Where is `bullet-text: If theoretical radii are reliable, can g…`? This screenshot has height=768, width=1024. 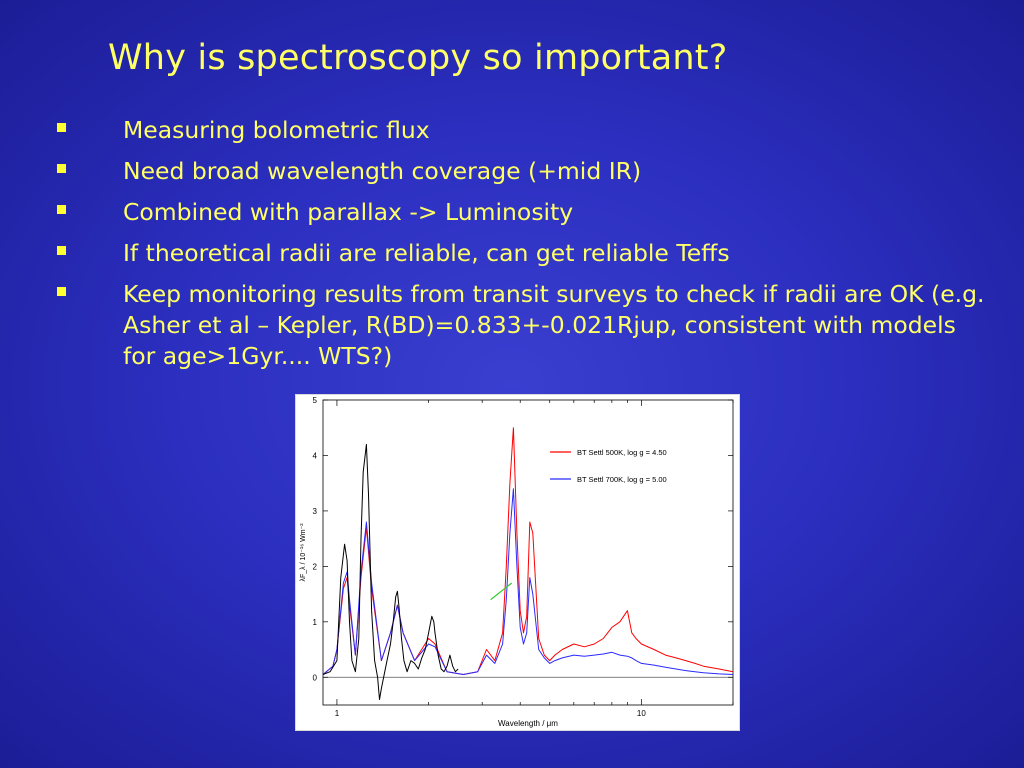 bullet-text: If theoretical radii are reliable, can g… is located at coordinates (426, 253).